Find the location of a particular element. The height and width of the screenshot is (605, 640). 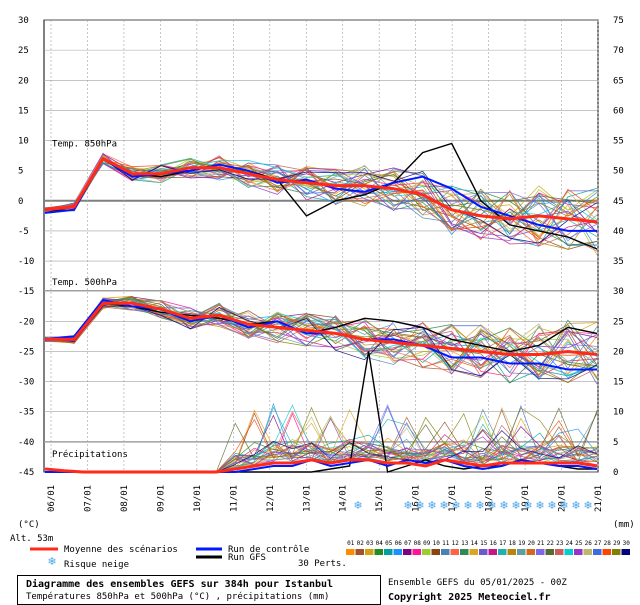

y-tick-left: -45 is located at coordinates (26, 473).